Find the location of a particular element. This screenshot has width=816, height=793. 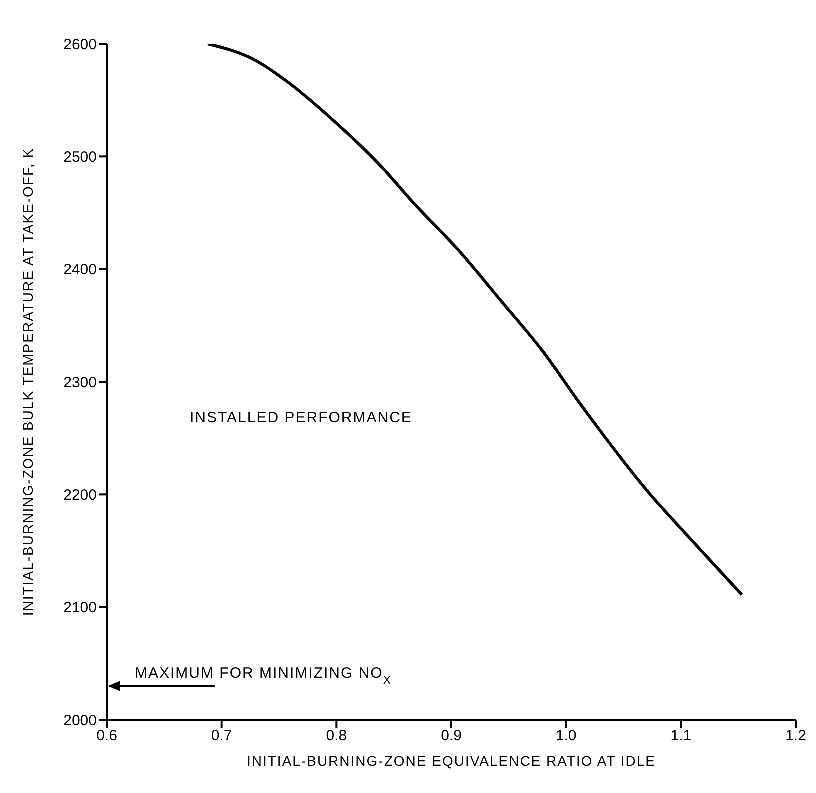

y-tick-label: 2400 is located at coordinates (80, 270).